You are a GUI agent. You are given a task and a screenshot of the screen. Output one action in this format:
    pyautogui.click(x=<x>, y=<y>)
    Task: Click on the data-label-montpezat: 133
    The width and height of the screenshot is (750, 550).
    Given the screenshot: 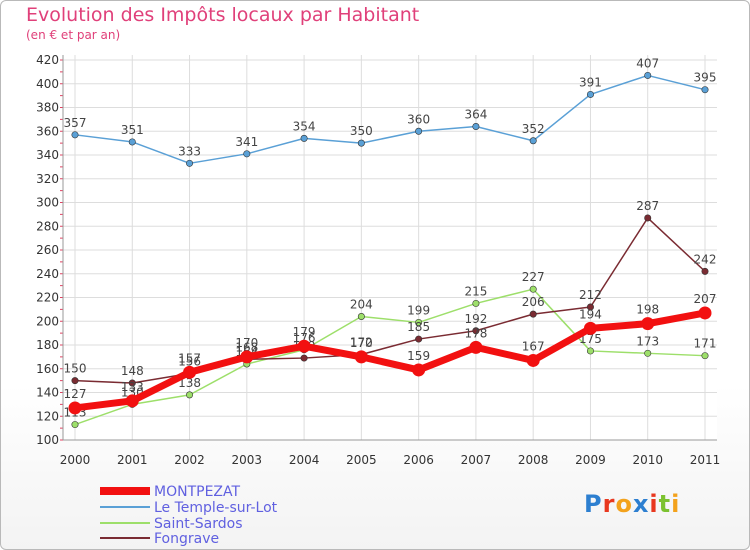 What is the action you would take?
    pyautogui.click(x=132, y=387)
    